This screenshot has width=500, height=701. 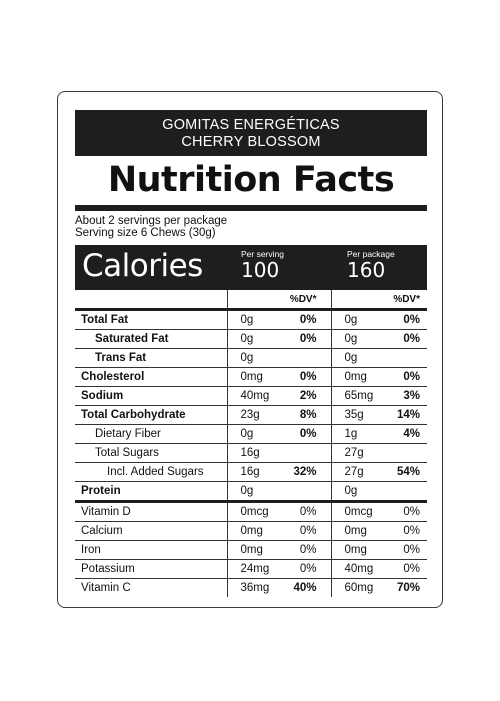 What do you see at coordinates (304, 415) in the screenshot?
I see `dv-per-serving: 8%` at bounding box center [304, 415].